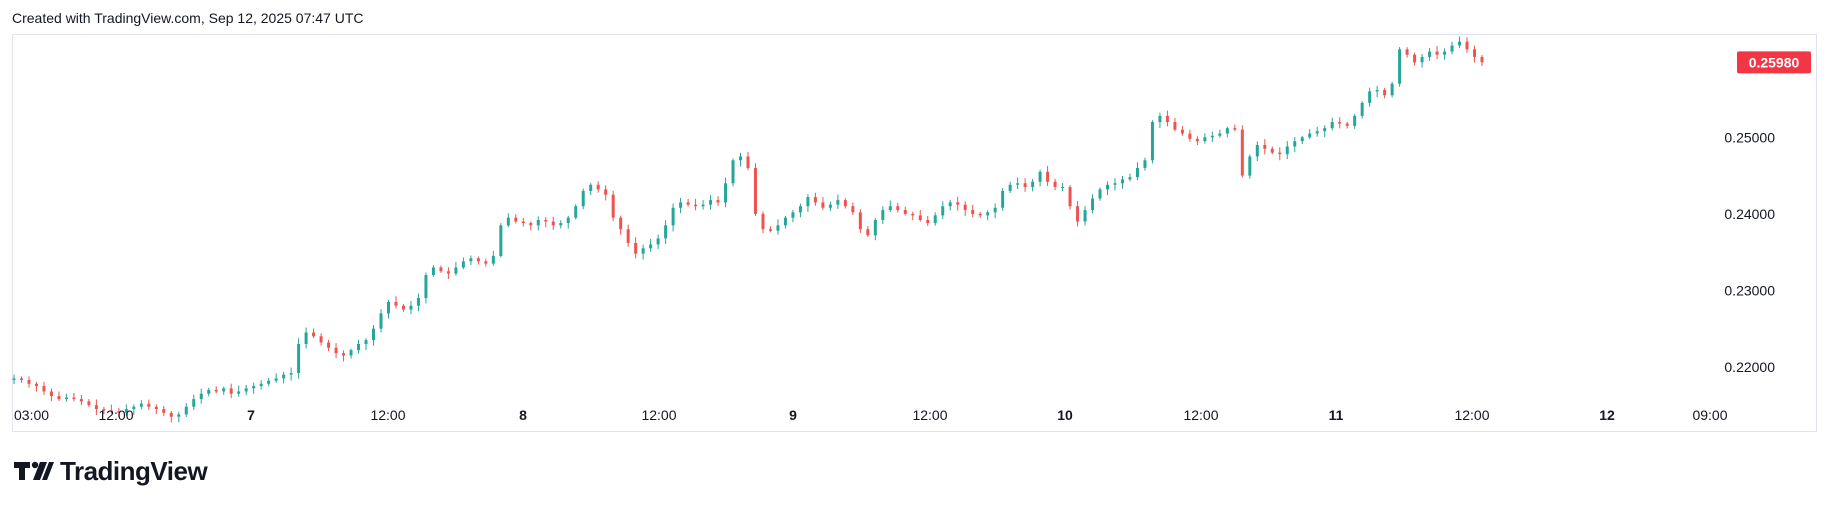 The height and width of the screenshot is (509, 1829). What do you see at coordinates (111, 471) in the screenshot?
I see `tradingview-brand: TradingView` at bounding box center [111, 471].